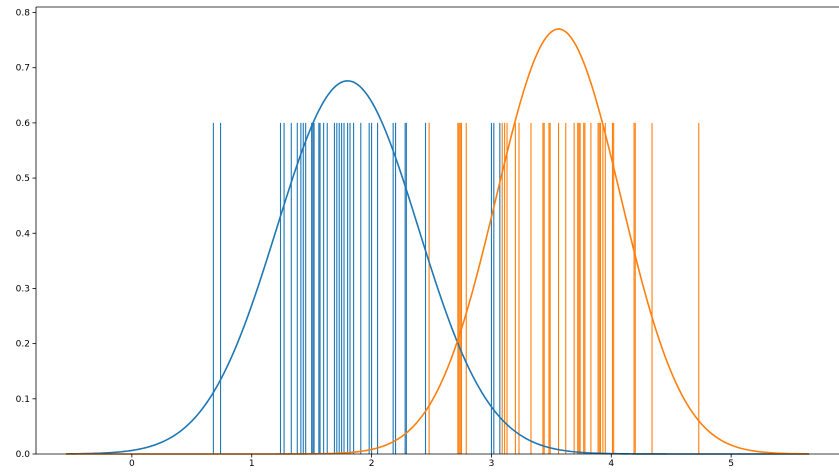 The height and width of the screenshot is (474, 839). Describe the element at coordinates (23, 124) in the screenshot. I see `y-tick-label: 0.6` at that location.